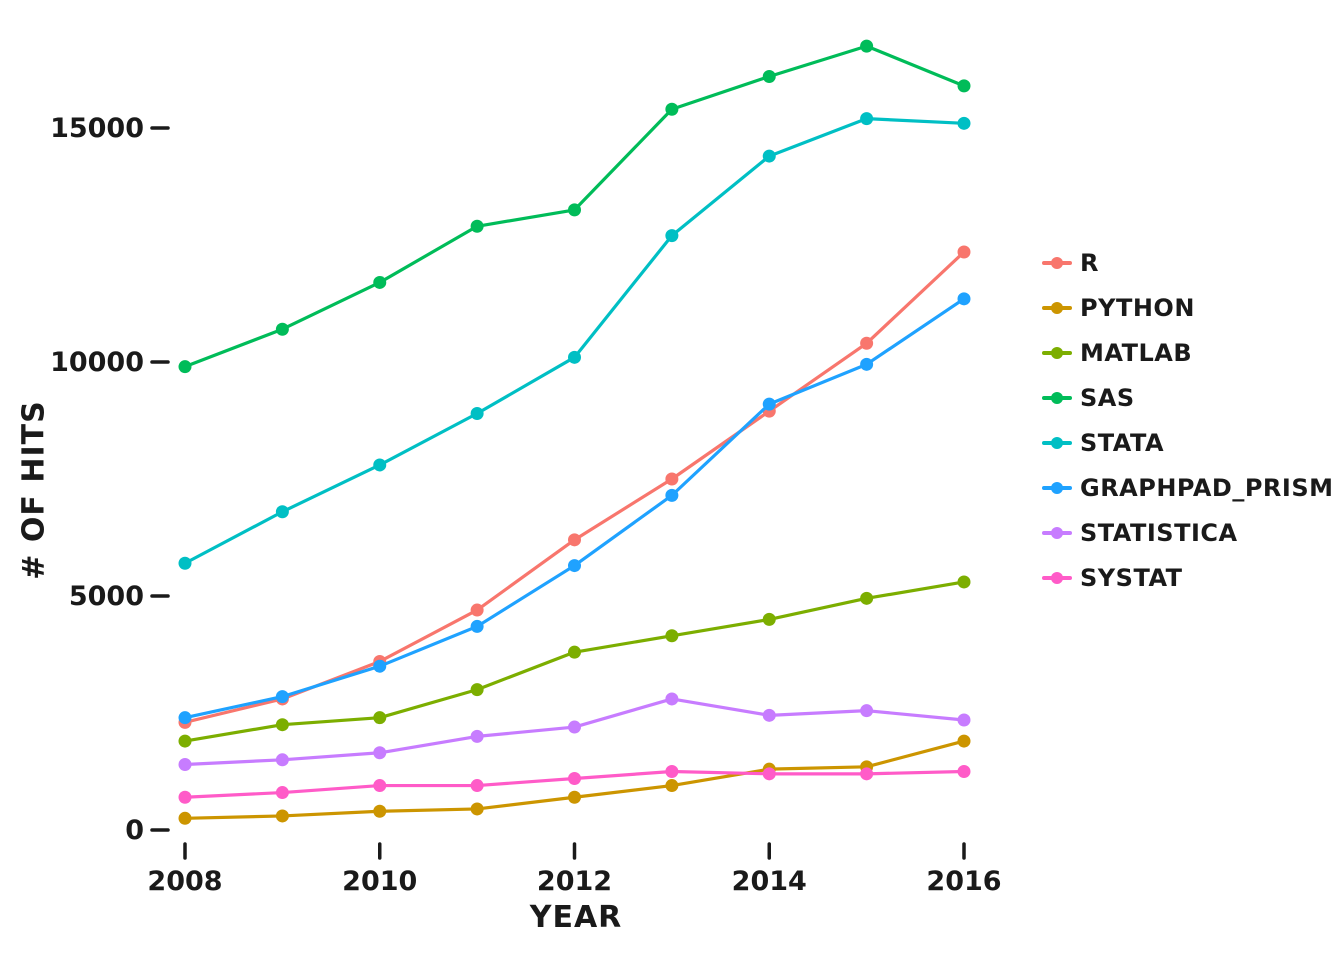 The width and height of the screenshot is (1344, 960). What do you see at coordinates (97, 128) in the screenshot?
I see `y-tick-label: 15000` at bounding box center [97, 128].